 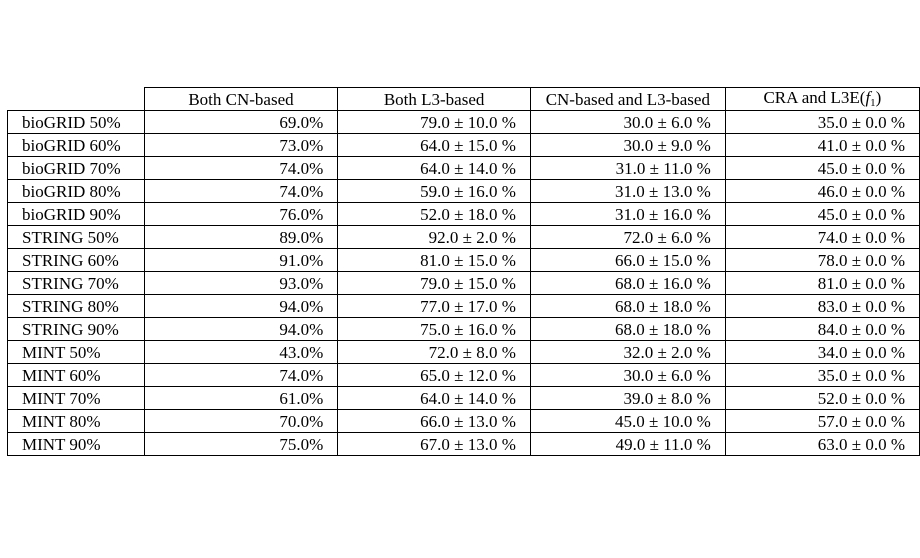 I want to click on row-label: bioGRID 70%, so click(x=76, y=168).